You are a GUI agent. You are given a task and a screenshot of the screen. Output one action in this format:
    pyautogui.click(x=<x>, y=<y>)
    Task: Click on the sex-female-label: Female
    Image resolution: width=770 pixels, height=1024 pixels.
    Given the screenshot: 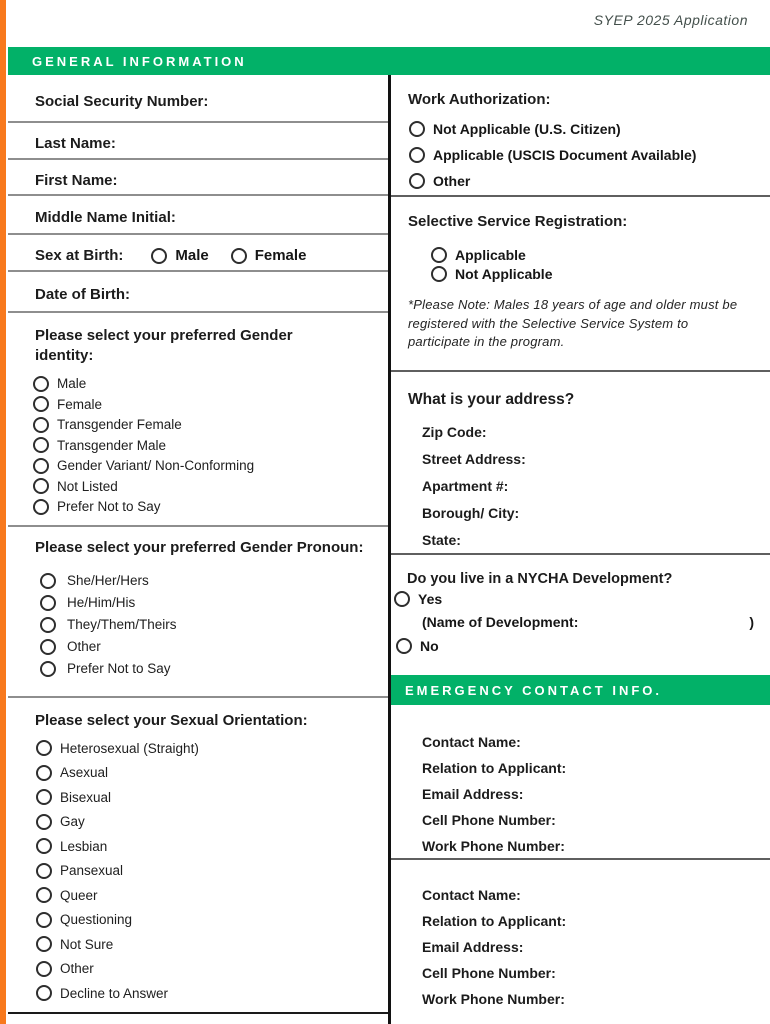 What is the action you would take?
    pyautogui.click(x=280, y=255)
    